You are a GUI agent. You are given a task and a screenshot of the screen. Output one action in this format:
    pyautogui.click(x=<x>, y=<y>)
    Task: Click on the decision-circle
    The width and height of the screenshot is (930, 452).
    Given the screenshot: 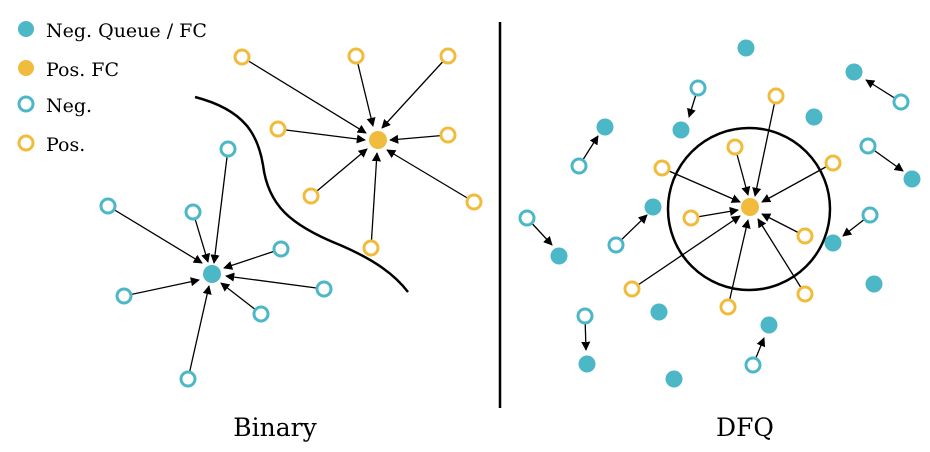 What is the action you would take?
    pyautogui.click(x=749, y=209)
    